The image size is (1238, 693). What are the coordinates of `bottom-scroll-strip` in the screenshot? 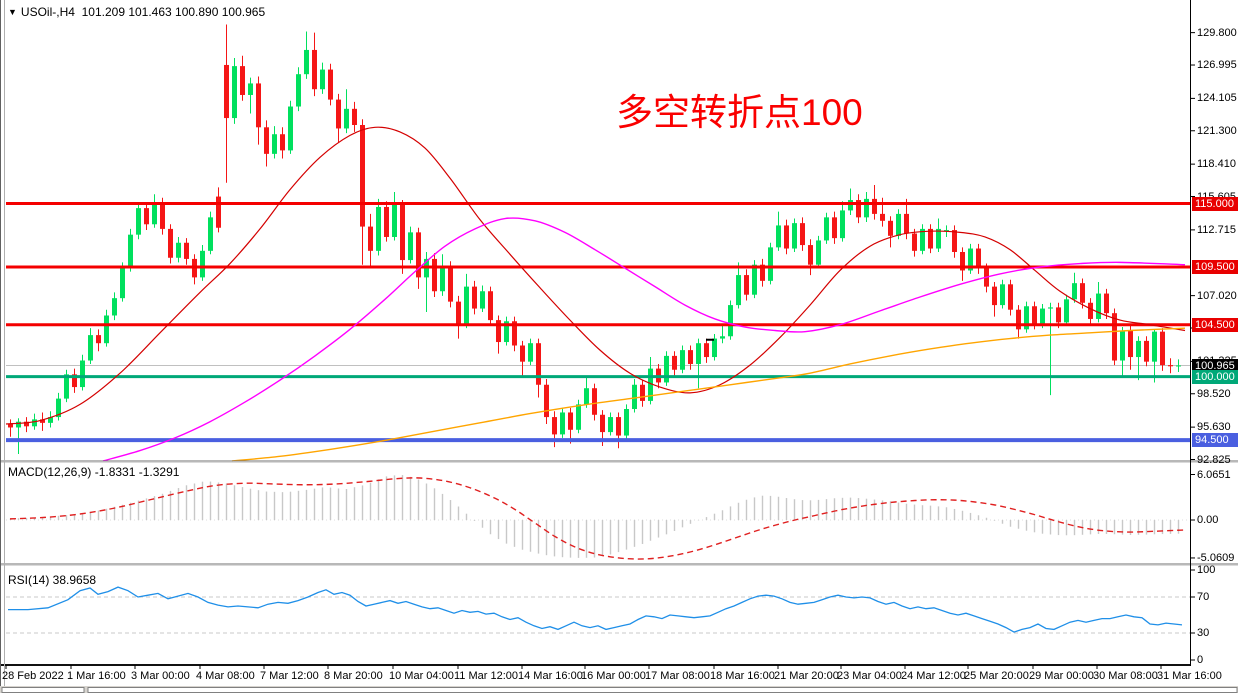 It's located at (662, 690).